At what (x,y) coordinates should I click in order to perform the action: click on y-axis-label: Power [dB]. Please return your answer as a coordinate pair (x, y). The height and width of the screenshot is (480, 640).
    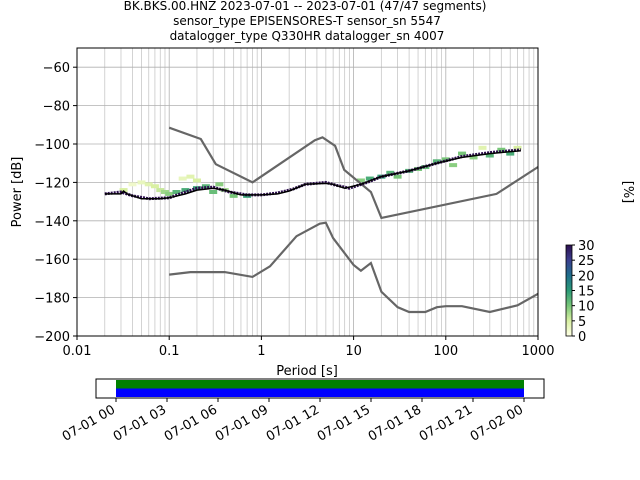
    Looking at the image, I should click on (17, 192).